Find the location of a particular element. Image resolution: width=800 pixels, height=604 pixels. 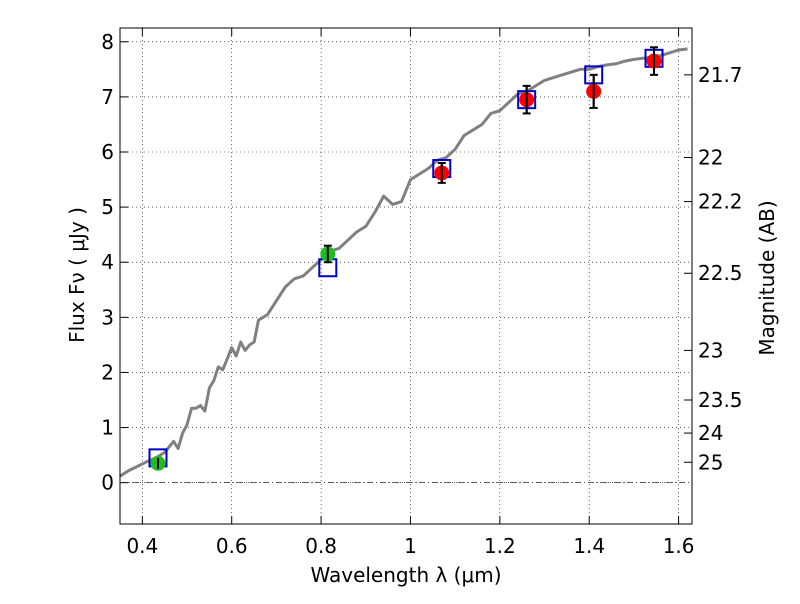

y-tick-label: 0 is located at coordinates (107, 483).